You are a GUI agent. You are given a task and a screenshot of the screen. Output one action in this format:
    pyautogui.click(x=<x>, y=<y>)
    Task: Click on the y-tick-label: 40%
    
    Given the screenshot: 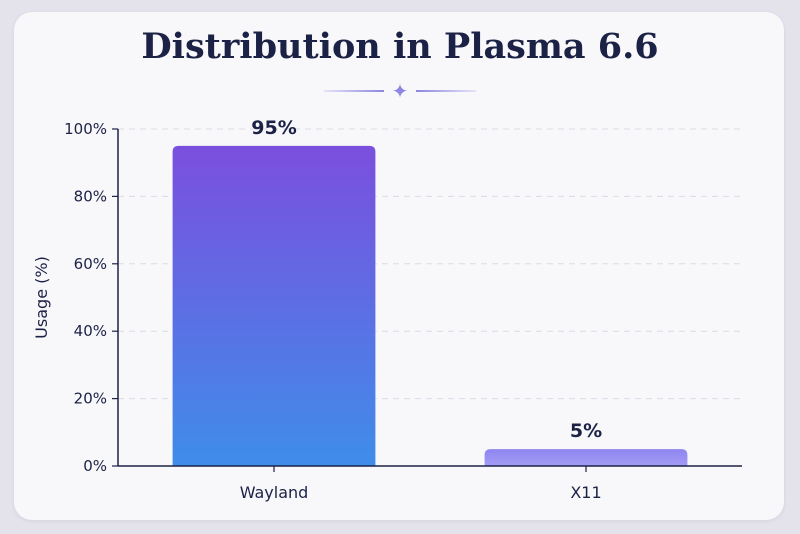 What is the action you would take?
    pyautogui.click(x=90, y=331)
    